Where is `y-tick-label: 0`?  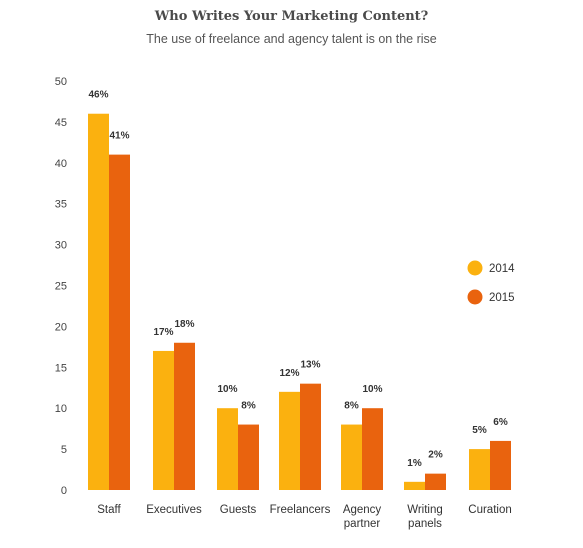
y-tick-label: 0 is located at coordinates (64, 491).